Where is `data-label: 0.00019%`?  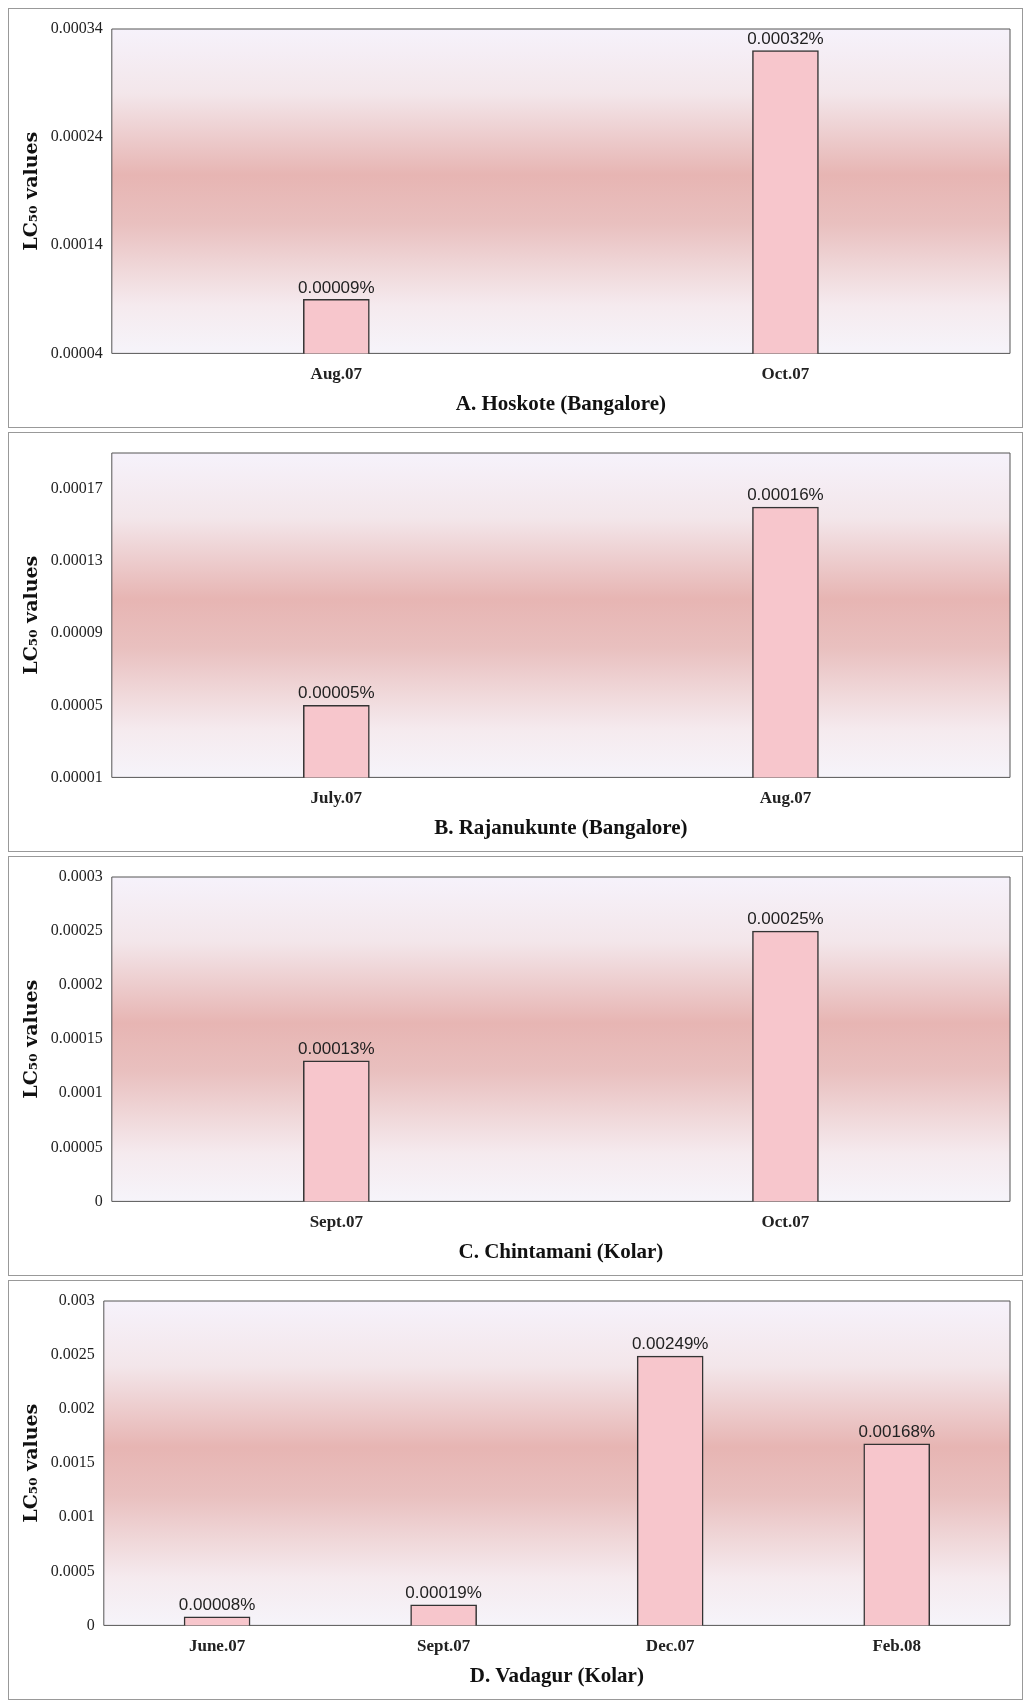 data-label: 0.00019% is located at coordinates (443, 1593).